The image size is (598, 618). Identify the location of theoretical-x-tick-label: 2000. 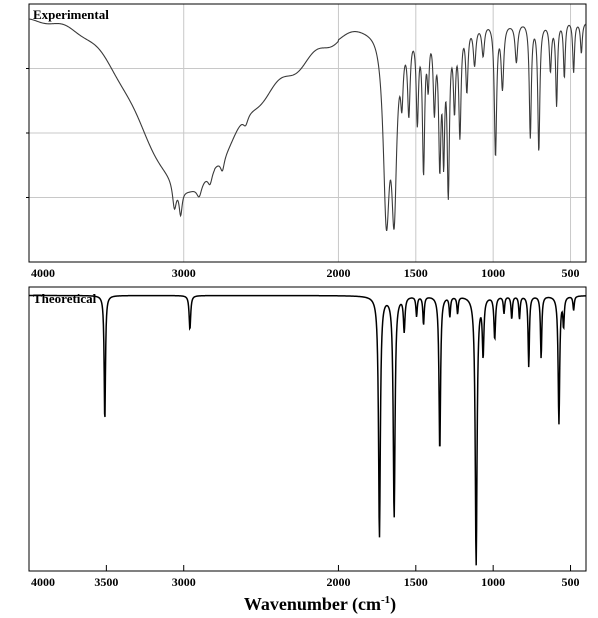
(338, 582).